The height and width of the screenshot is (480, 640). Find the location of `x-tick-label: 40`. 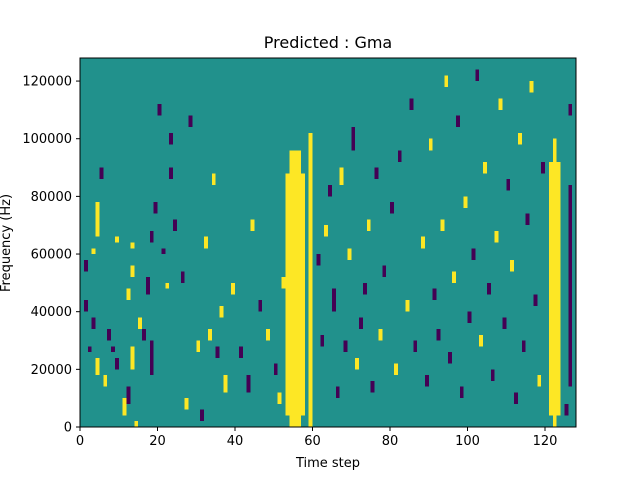

x-tick-label: 40 is located at coordinates (235, 441).